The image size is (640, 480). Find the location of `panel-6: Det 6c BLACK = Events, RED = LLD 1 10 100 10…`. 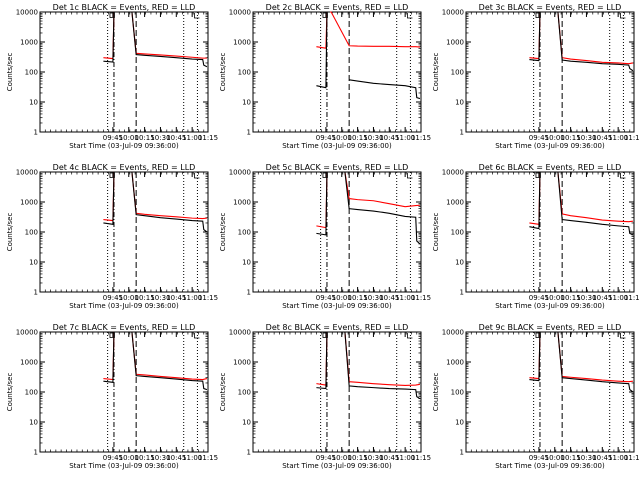

panel-6: Det 6c BLACK = Events, RED = LLD 1 10 100 10… is located at coordinates (536, 236).